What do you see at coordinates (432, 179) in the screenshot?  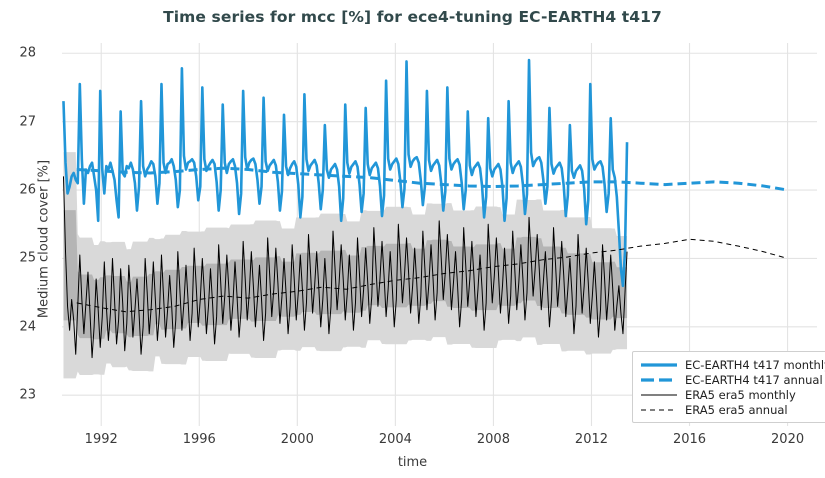 I see `model-annual-line` at bounding box center [432, 179].